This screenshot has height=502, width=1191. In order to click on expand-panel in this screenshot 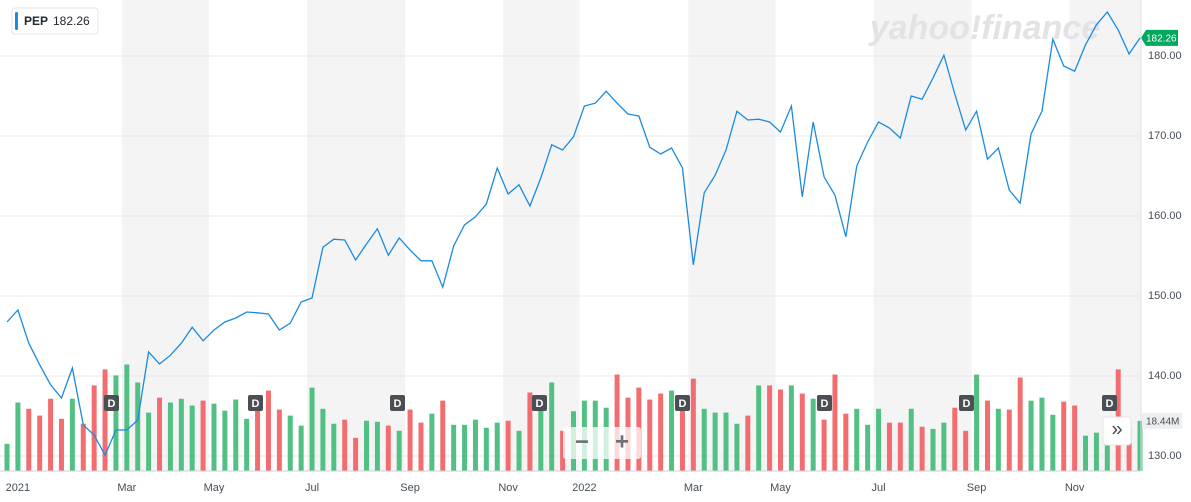, I will do `click(1117, 431)`.